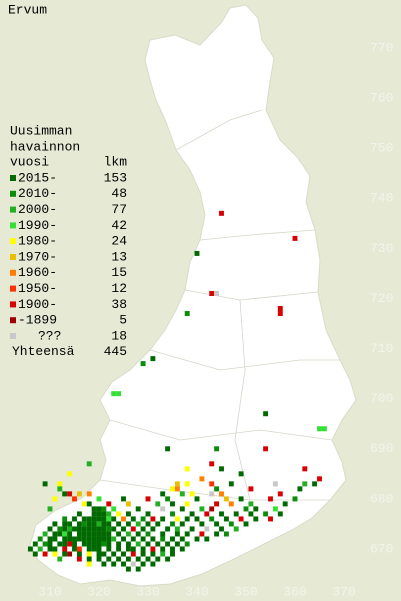 This screenshot has width=401, height=601. I want to click on y-tick-label: 750, so click(381, 148).